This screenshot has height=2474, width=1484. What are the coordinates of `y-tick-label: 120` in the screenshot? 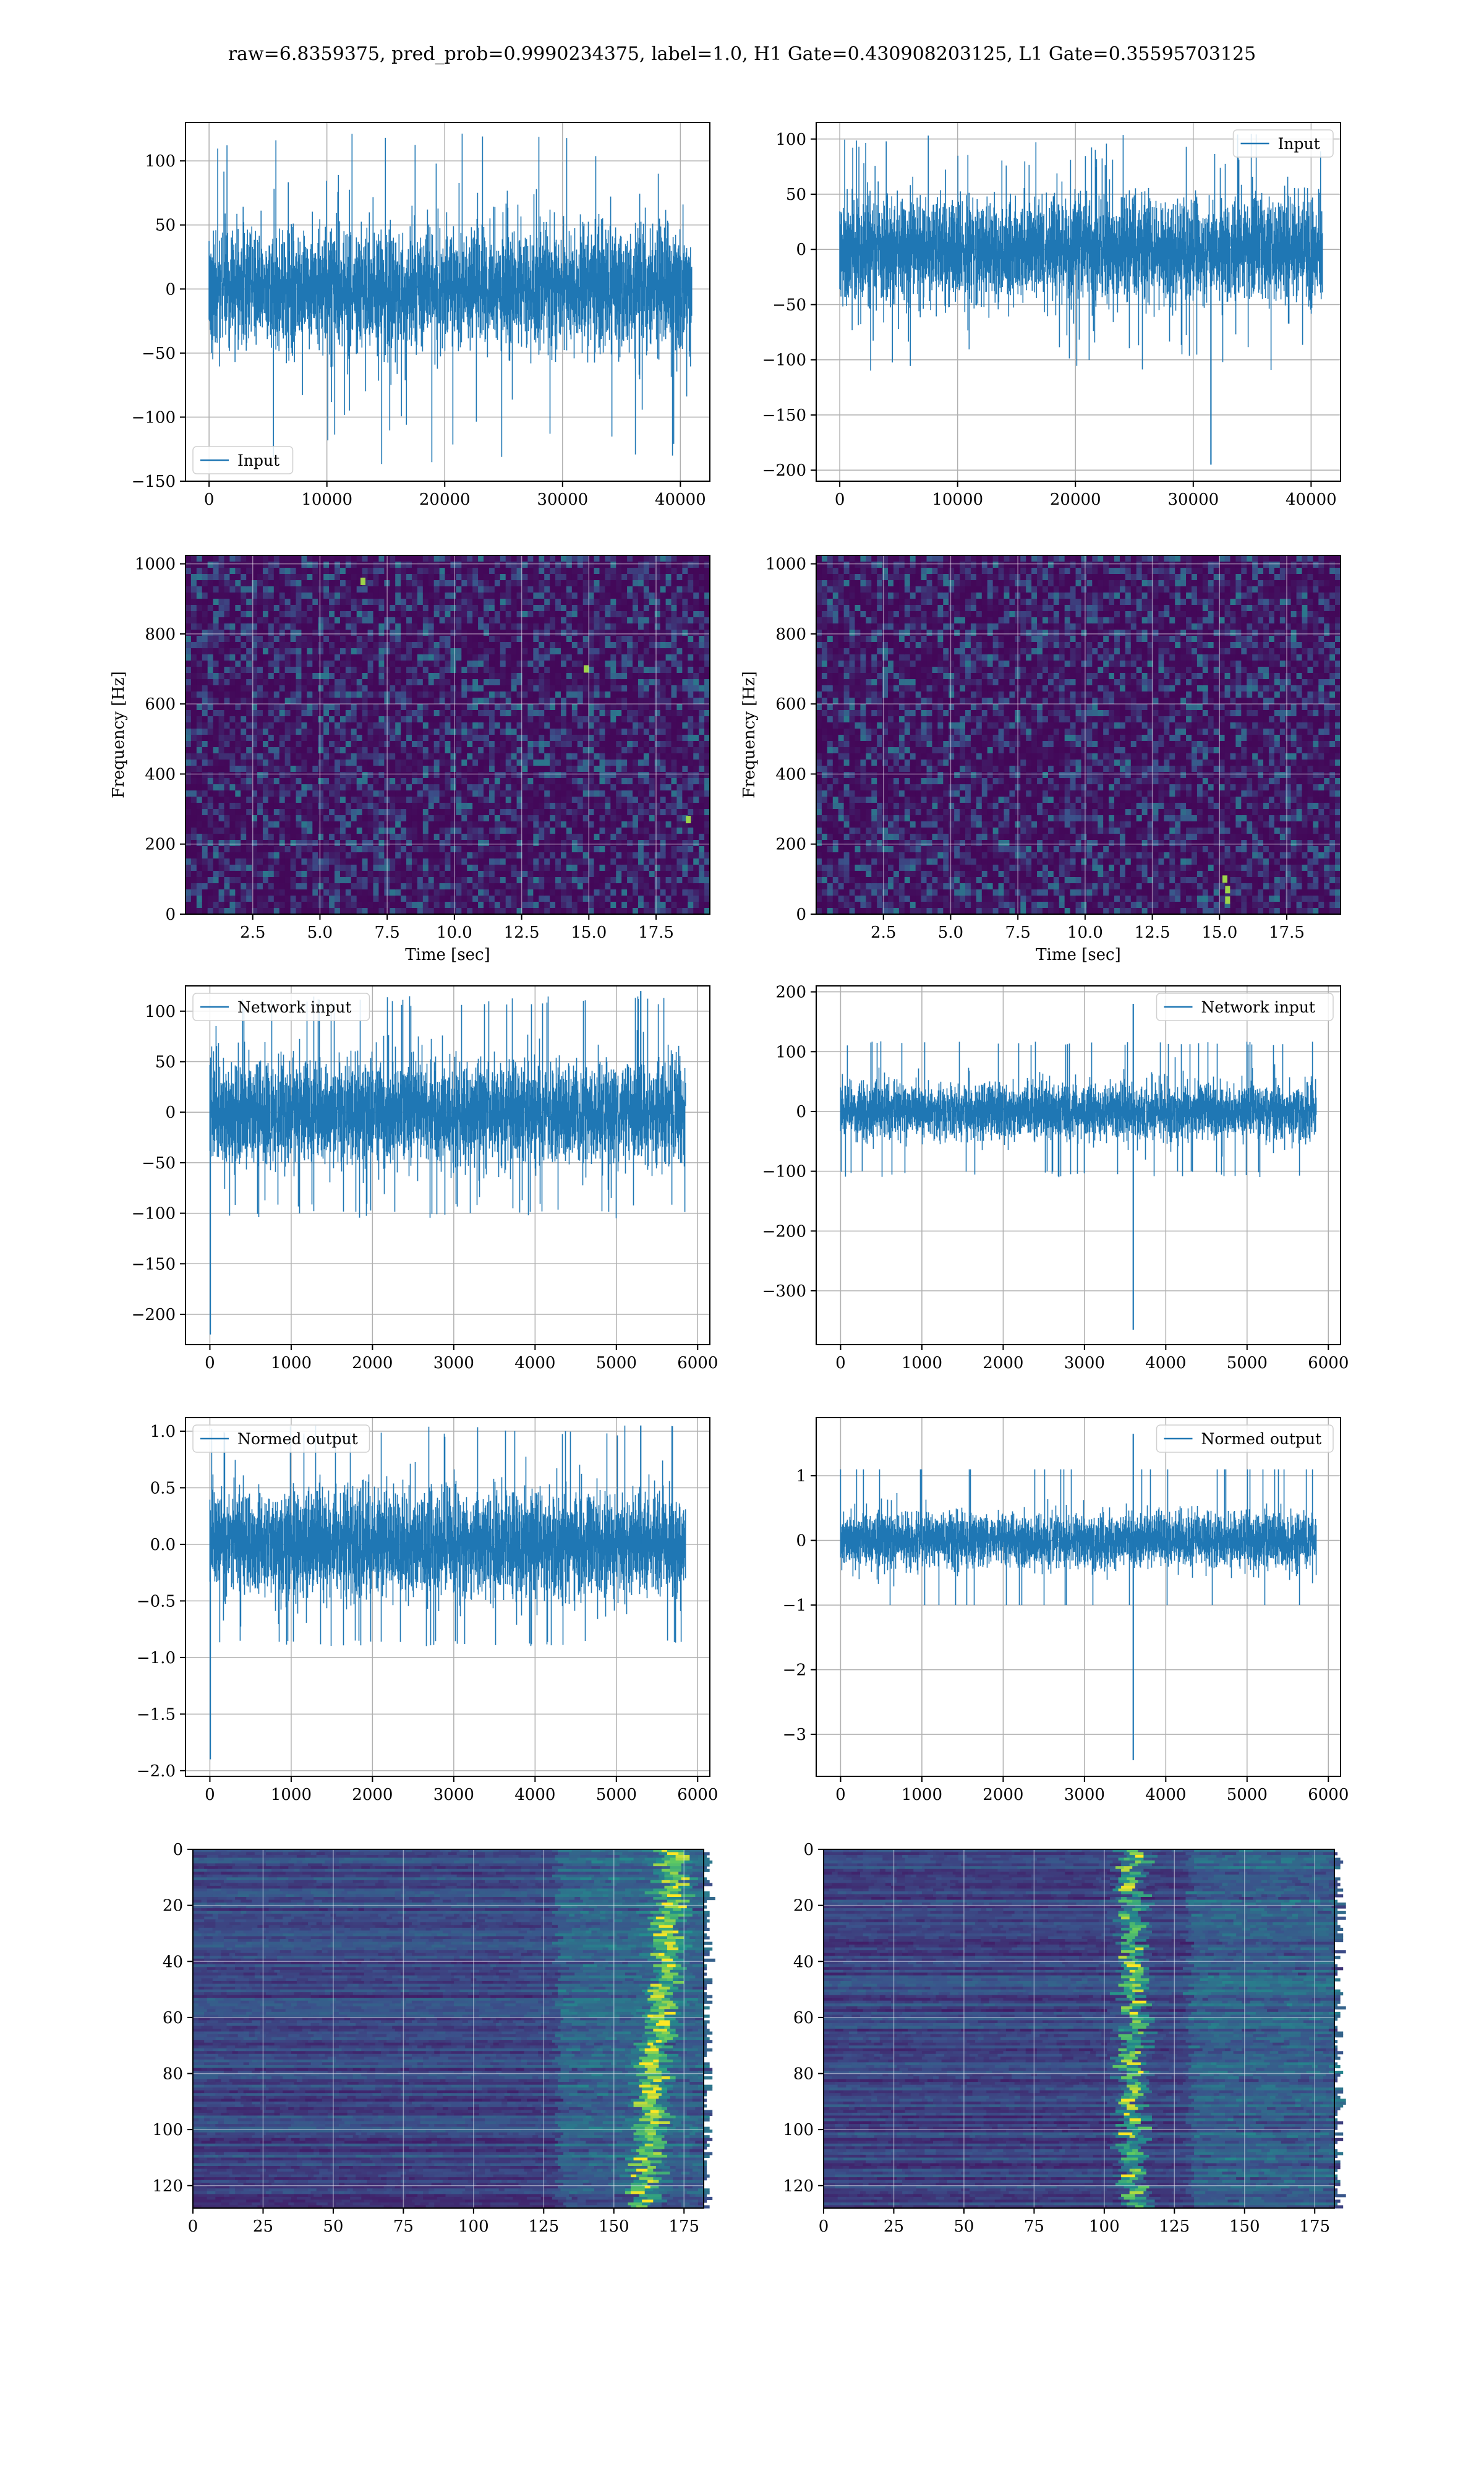 It's located at (167, 2186).